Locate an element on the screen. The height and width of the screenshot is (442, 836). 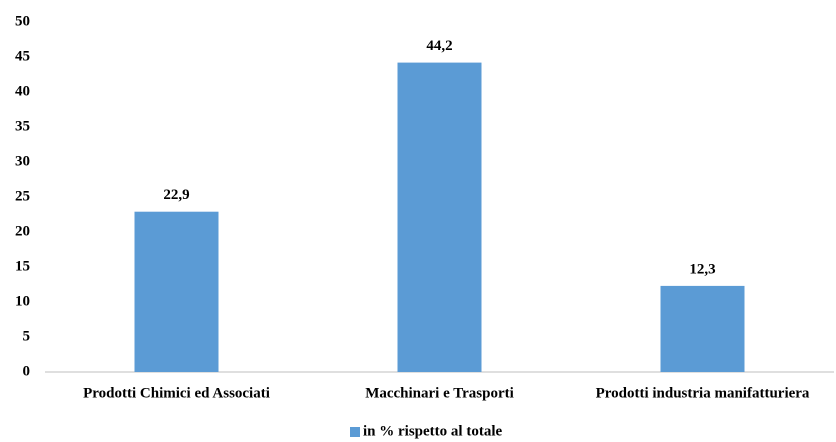
x-tick-label: Prodotti industria manifatturiera is located at coordinates (703, 393).